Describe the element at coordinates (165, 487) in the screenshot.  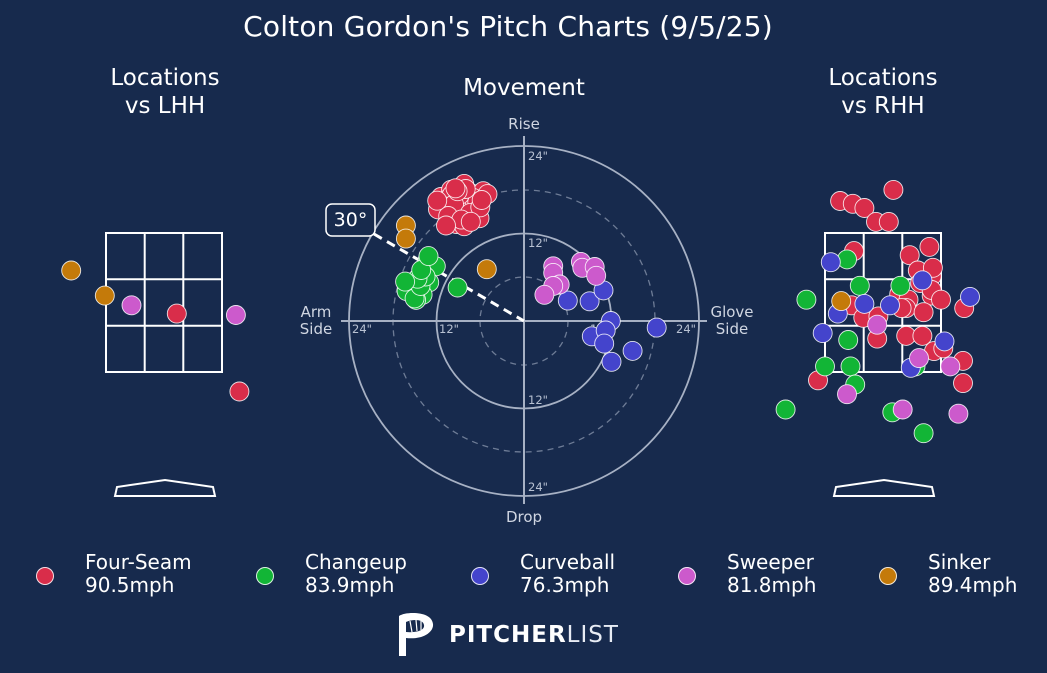
I see `lhh-home-plate` at that location.